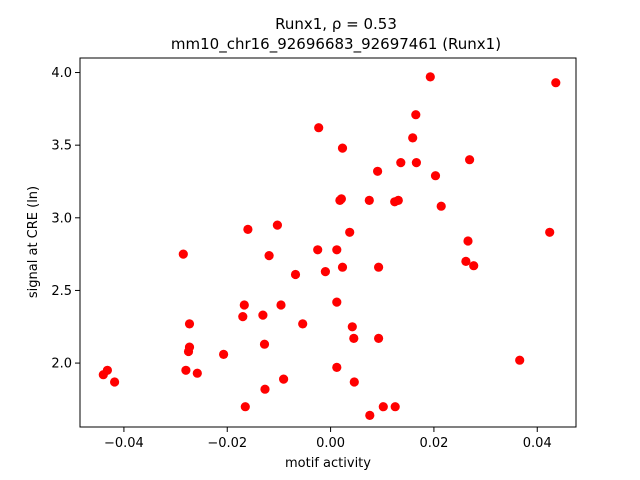  I want to click on x-tick-label: −0.04, so click(124, 443).